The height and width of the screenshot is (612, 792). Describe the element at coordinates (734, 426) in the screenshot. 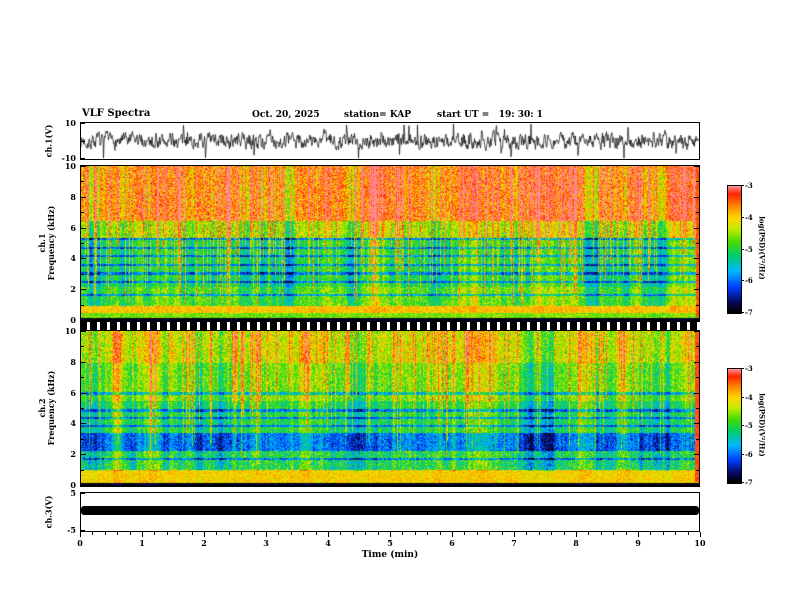

I see `colorbar-ch2` at that location.